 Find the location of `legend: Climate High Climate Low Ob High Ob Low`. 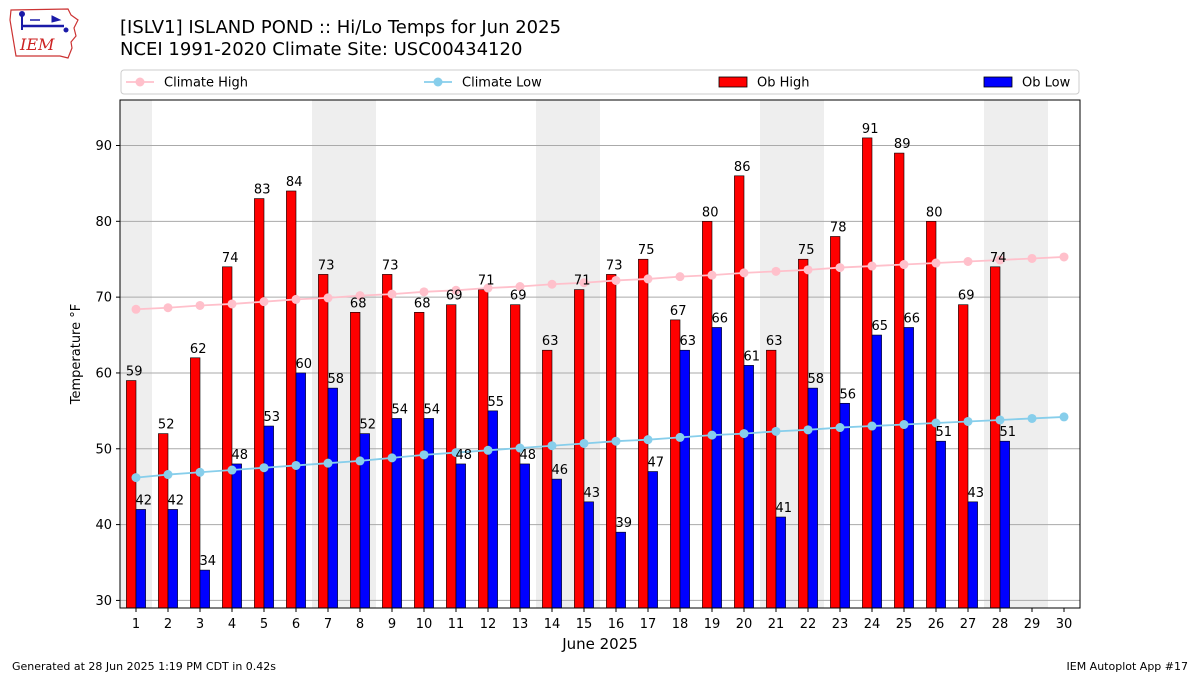

legend: Climate High Climate Low Ob High Ob Low is located at coordinates (600, 82).